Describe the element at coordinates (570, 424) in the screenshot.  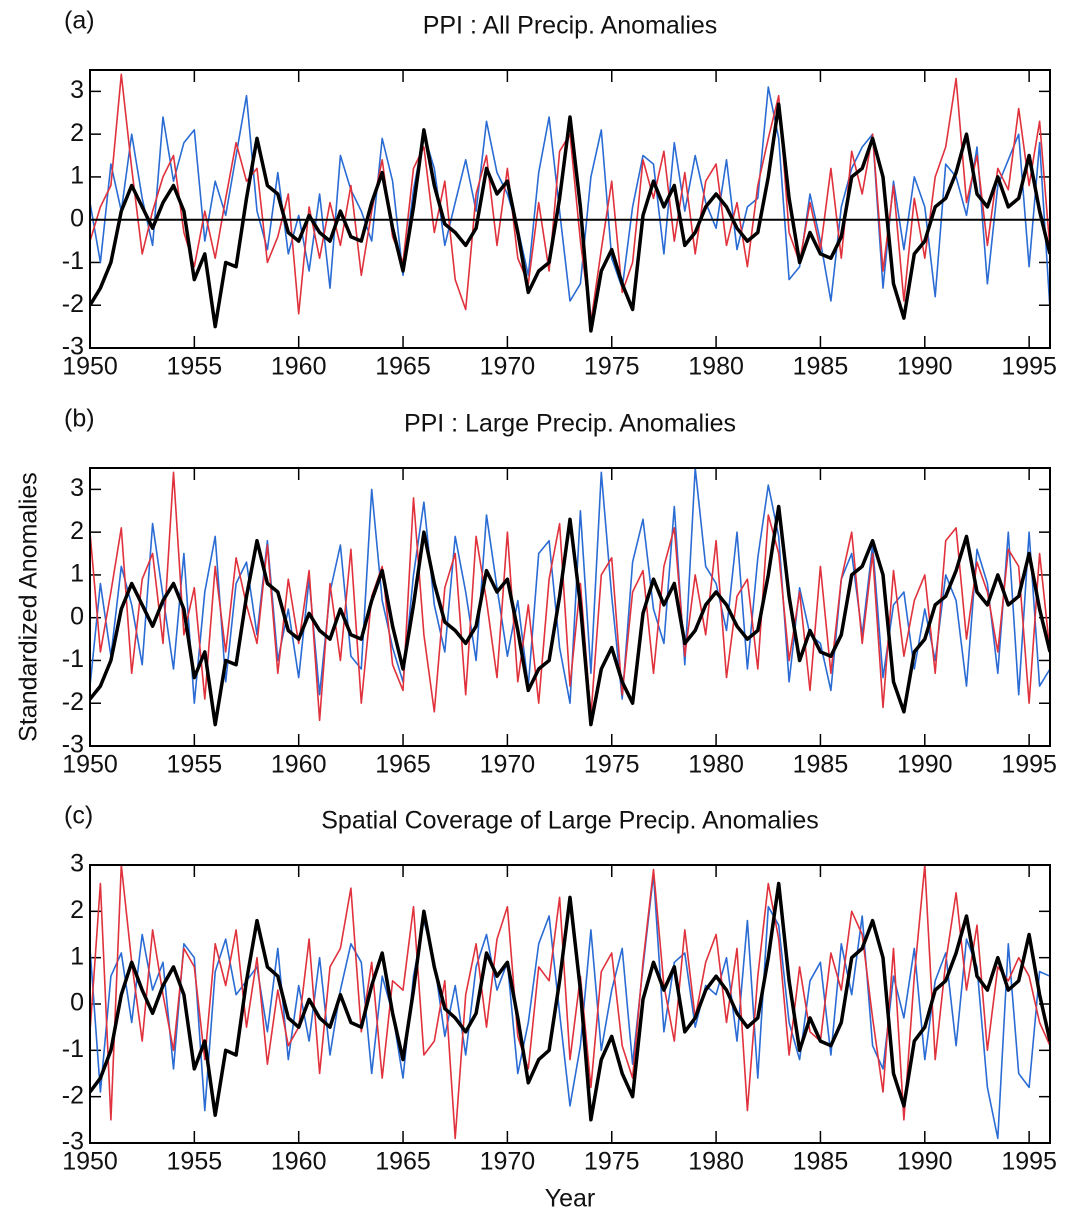
I see `panel-title: PPI : Large Precip. Anomalies` at that location.